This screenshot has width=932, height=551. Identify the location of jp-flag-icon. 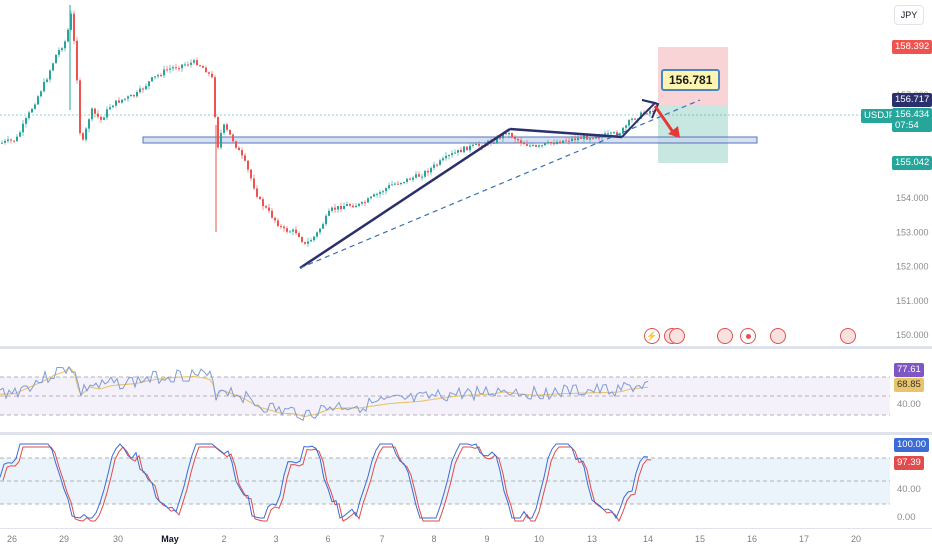
(748, 336).